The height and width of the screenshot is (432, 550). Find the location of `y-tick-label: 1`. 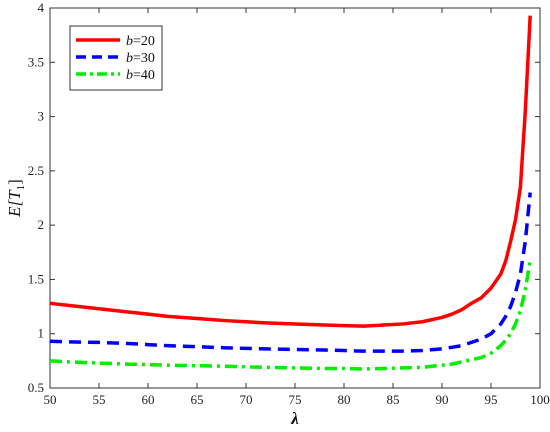

y-tick-label: 1 is located at coordinates (41, 333).